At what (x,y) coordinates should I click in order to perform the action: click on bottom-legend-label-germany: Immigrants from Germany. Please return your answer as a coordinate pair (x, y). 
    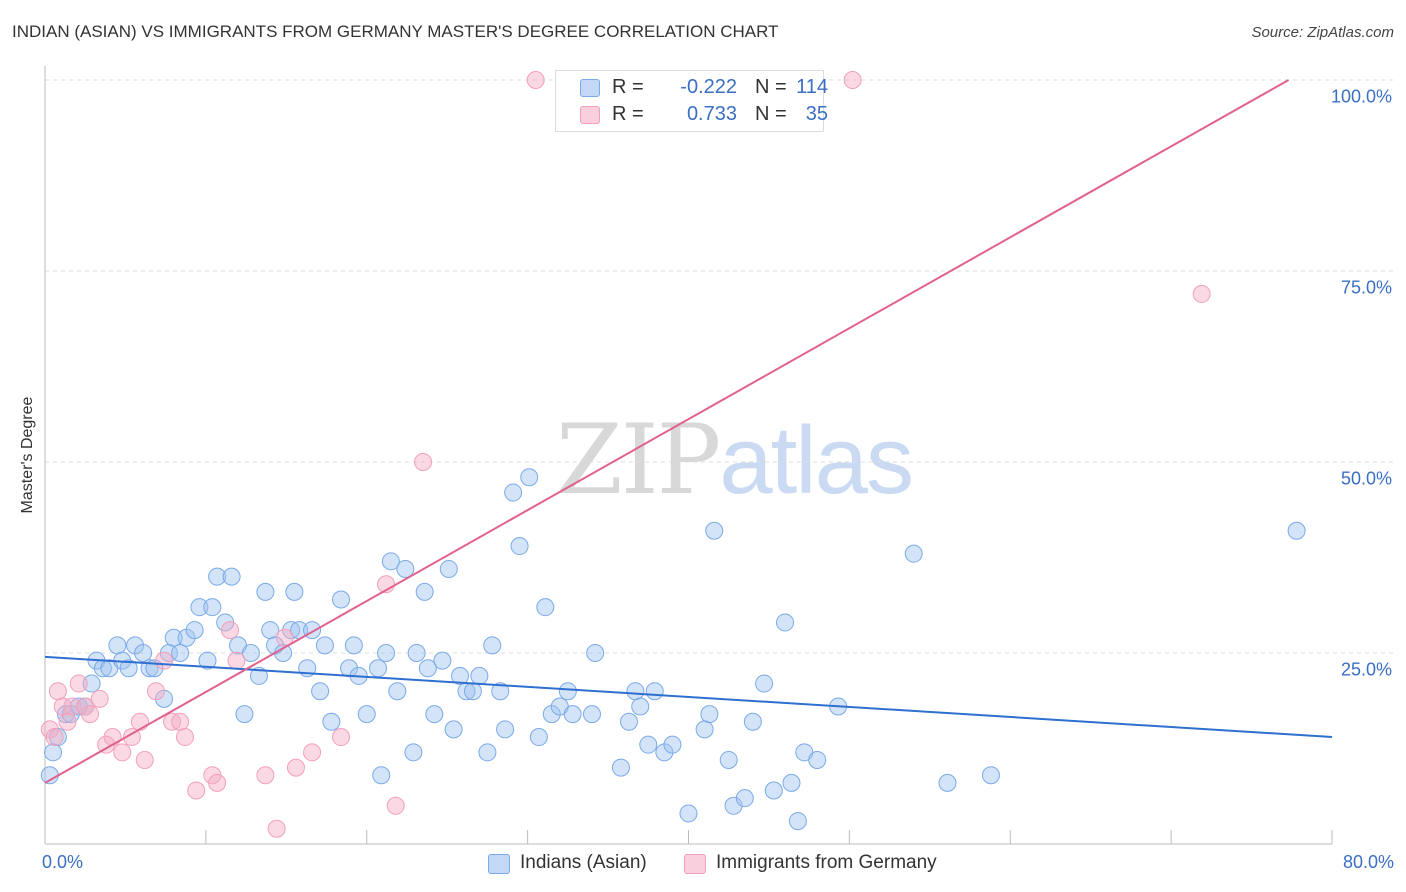
    Looking at the image, I should click on (826, 862).